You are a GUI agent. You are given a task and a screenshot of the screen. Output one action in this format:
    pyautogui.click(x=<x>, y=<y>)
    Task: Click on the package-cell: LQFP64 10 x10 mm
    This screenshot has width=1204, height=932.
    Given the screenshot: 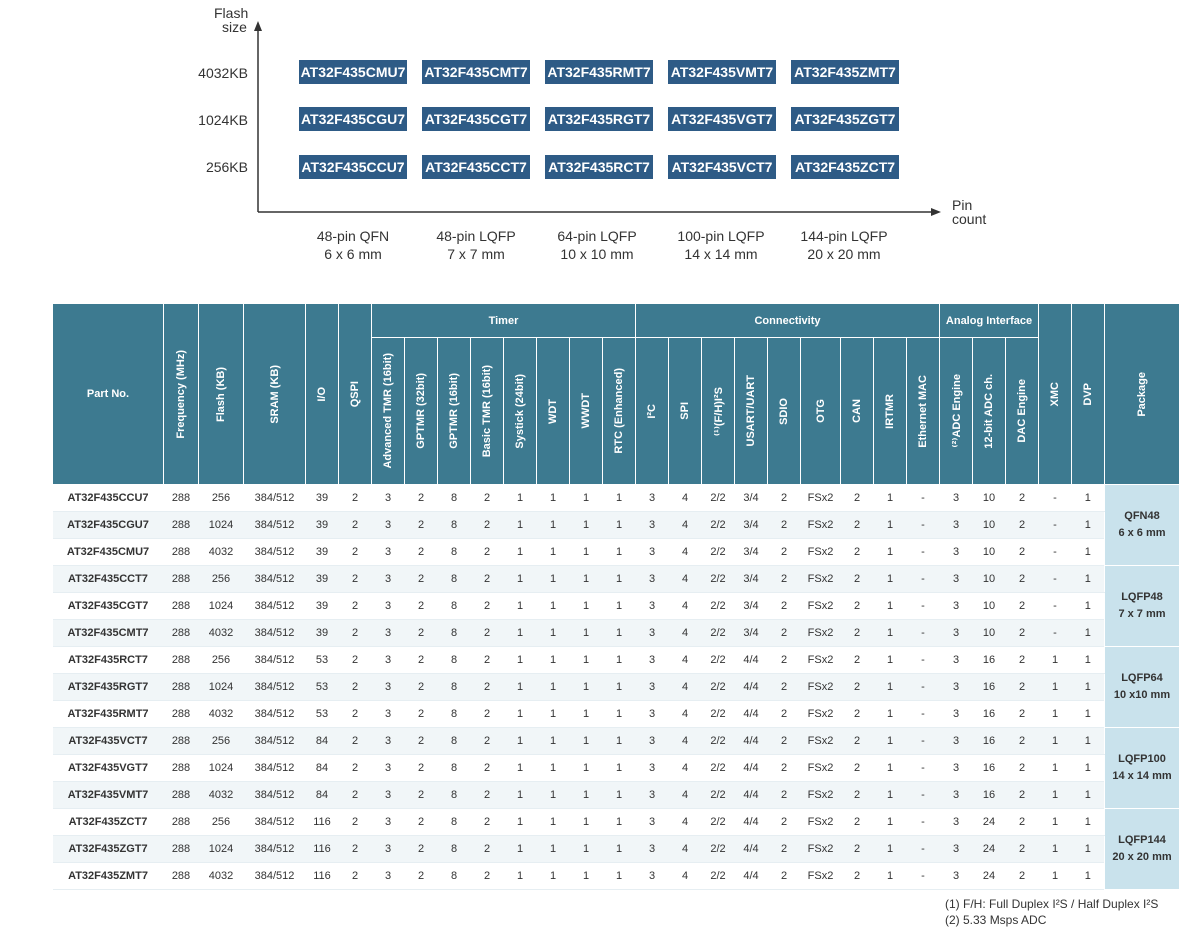 What is the action you would take?
    pyautogui.click(x=1142, y=687)
    